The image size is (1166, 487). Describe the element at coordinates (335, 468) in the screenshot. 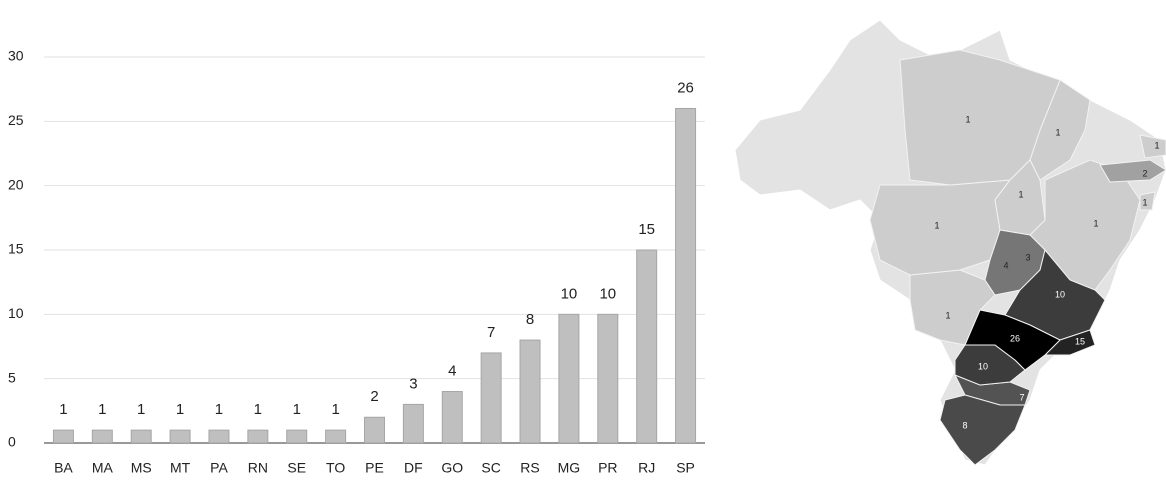

I see `x-tick-label: TO` at that location.